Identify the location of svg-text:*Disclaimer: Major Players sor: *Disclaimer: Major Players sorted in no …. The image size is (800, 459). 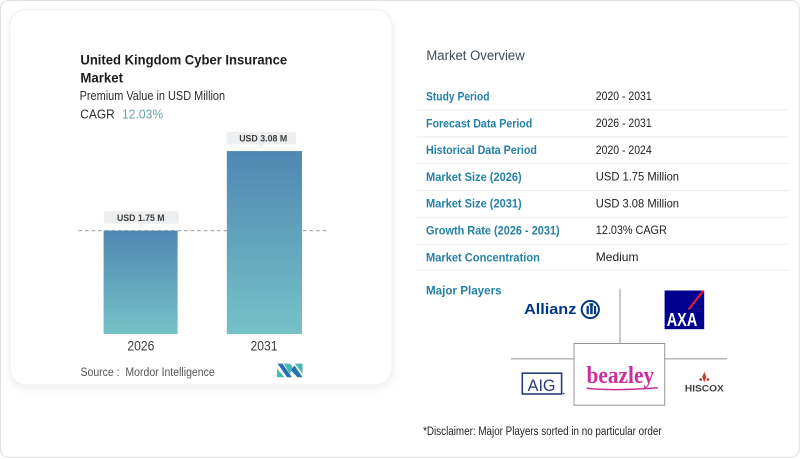
(542, 431).